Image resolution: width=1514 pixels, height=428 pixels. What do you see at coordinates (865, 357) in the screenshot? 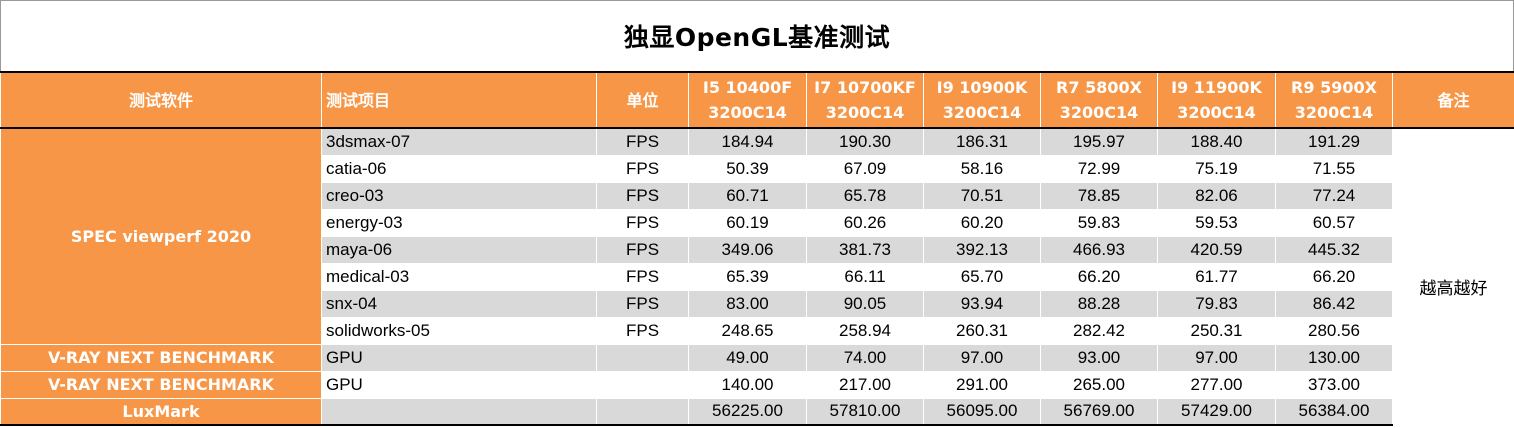
I see `value-cell: 74.00` at bounding box center [865, 357].